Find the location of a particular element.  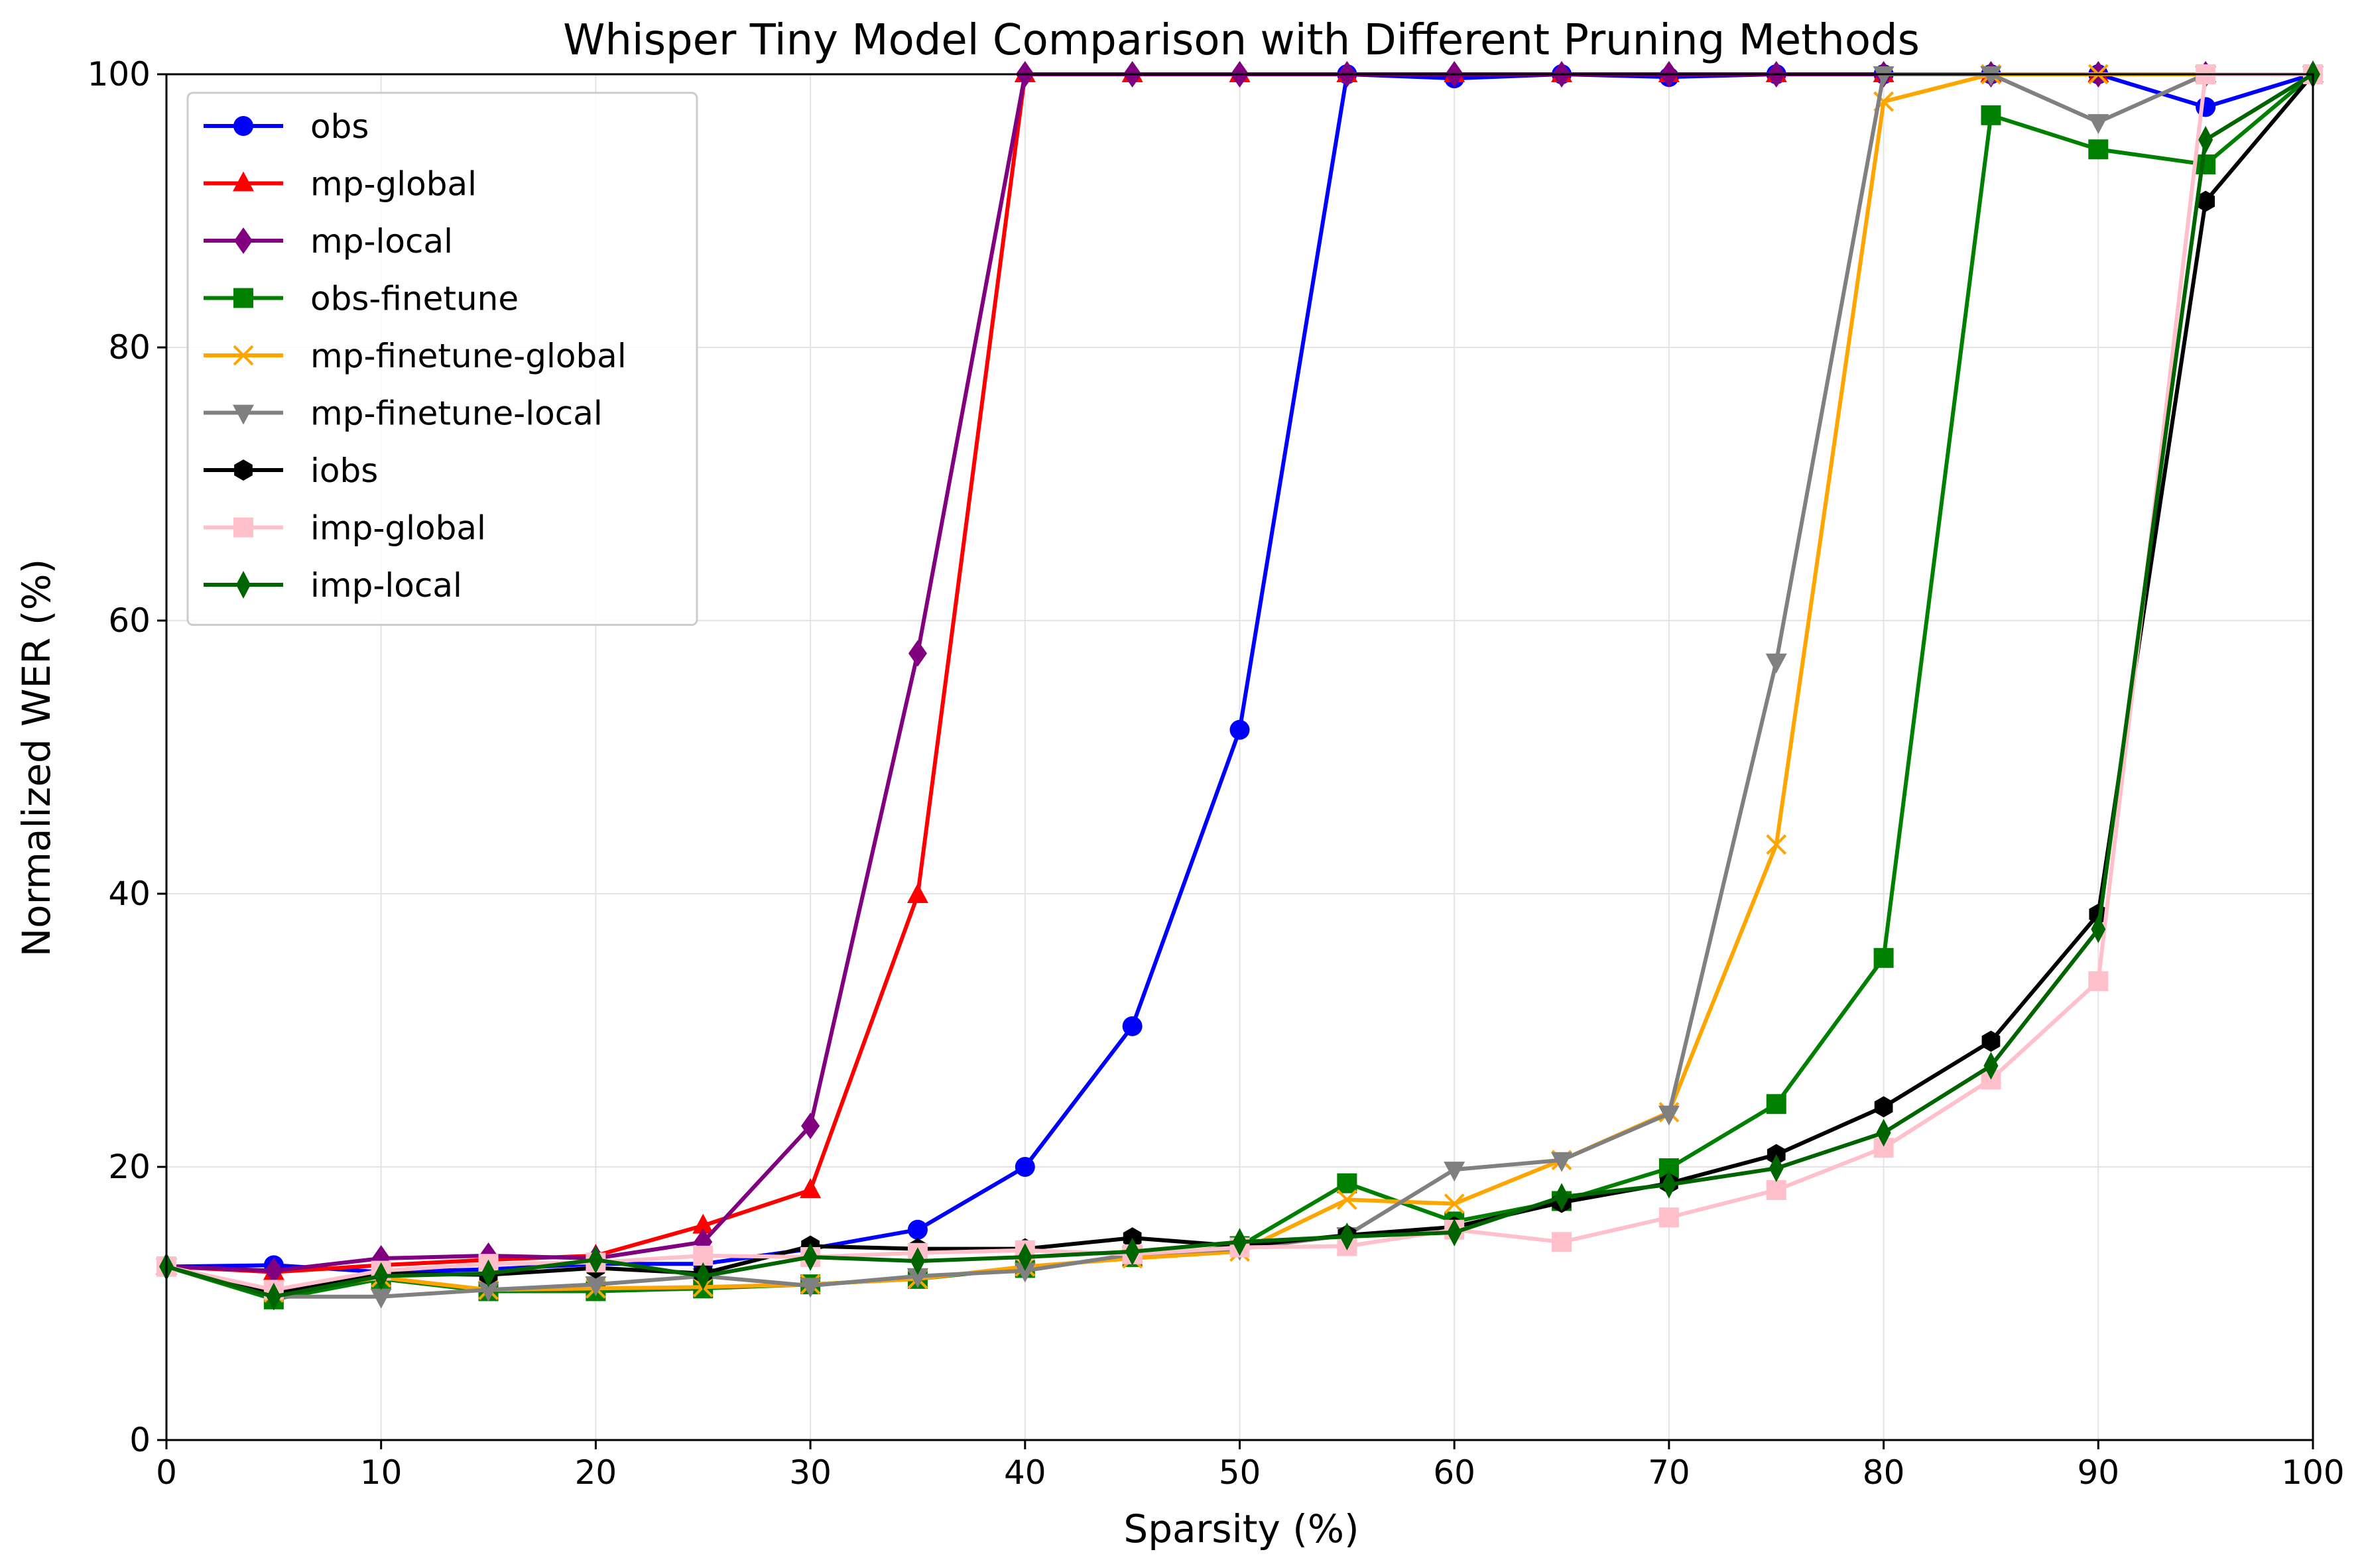

x-tick-label: 60 is located at coordinates (1454, 1472).